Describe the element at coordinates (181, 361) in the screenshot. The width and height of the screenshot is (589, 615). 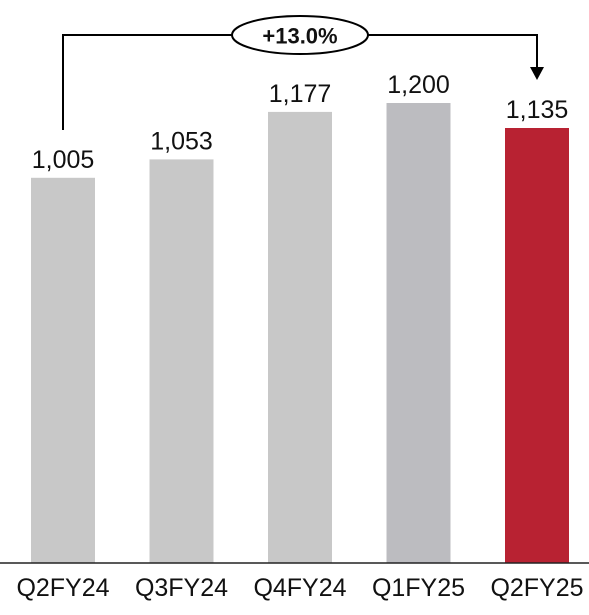
I see `bar-q3fy24` at that location.